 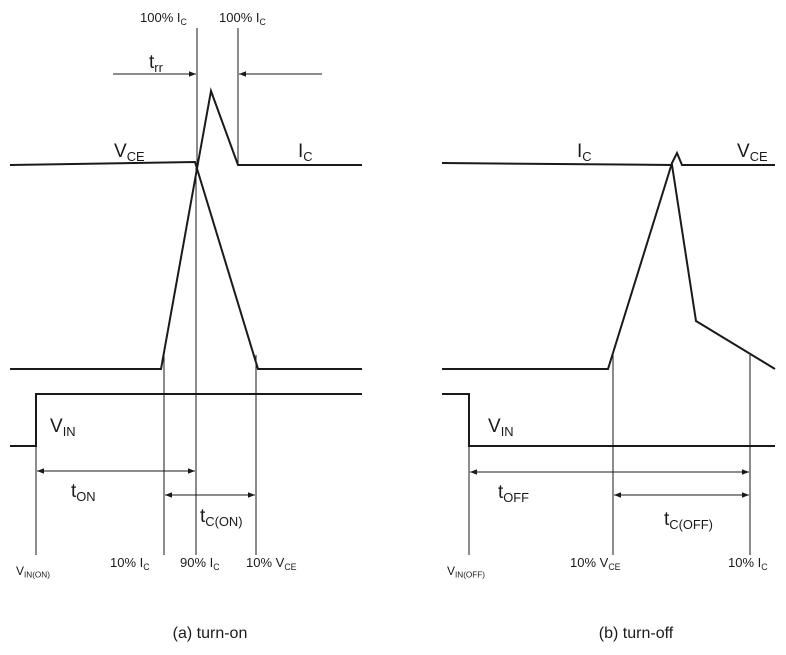 I want to click on caption-turn-on: (a) turn-on, so click(x=210, y=633).